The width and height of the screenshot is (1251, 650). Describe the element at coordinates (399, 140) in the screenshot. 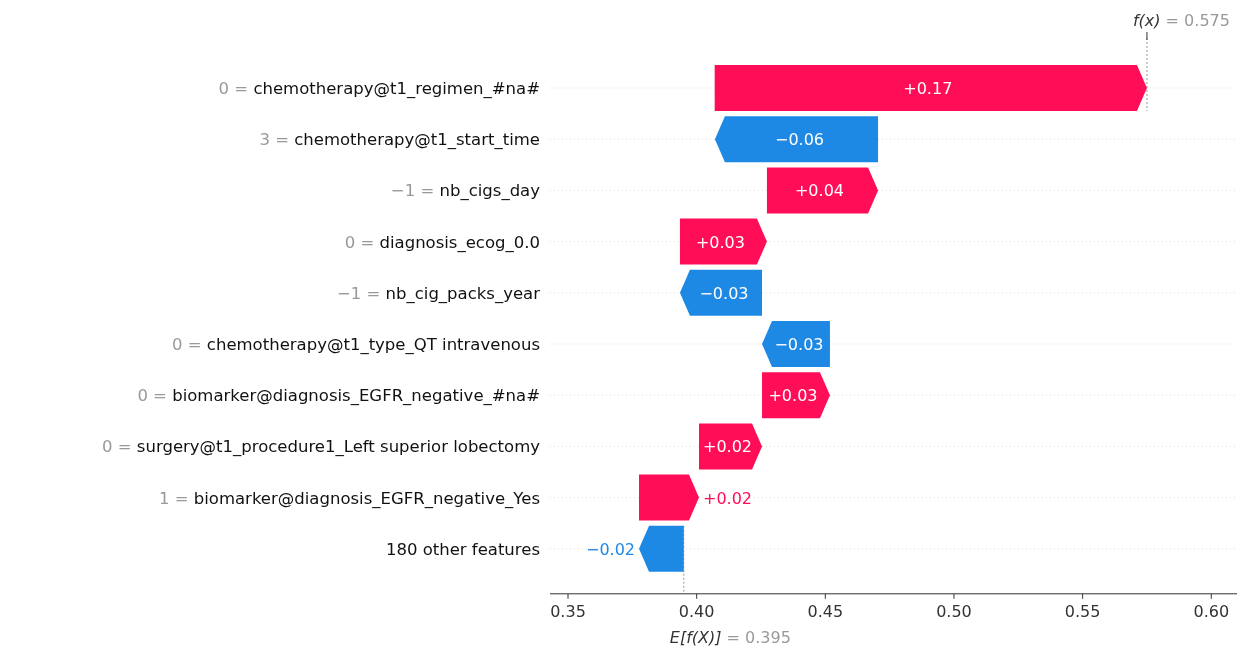

I see `y-tick-label: 3 = chemotherapy@t1_start_time` at that location.